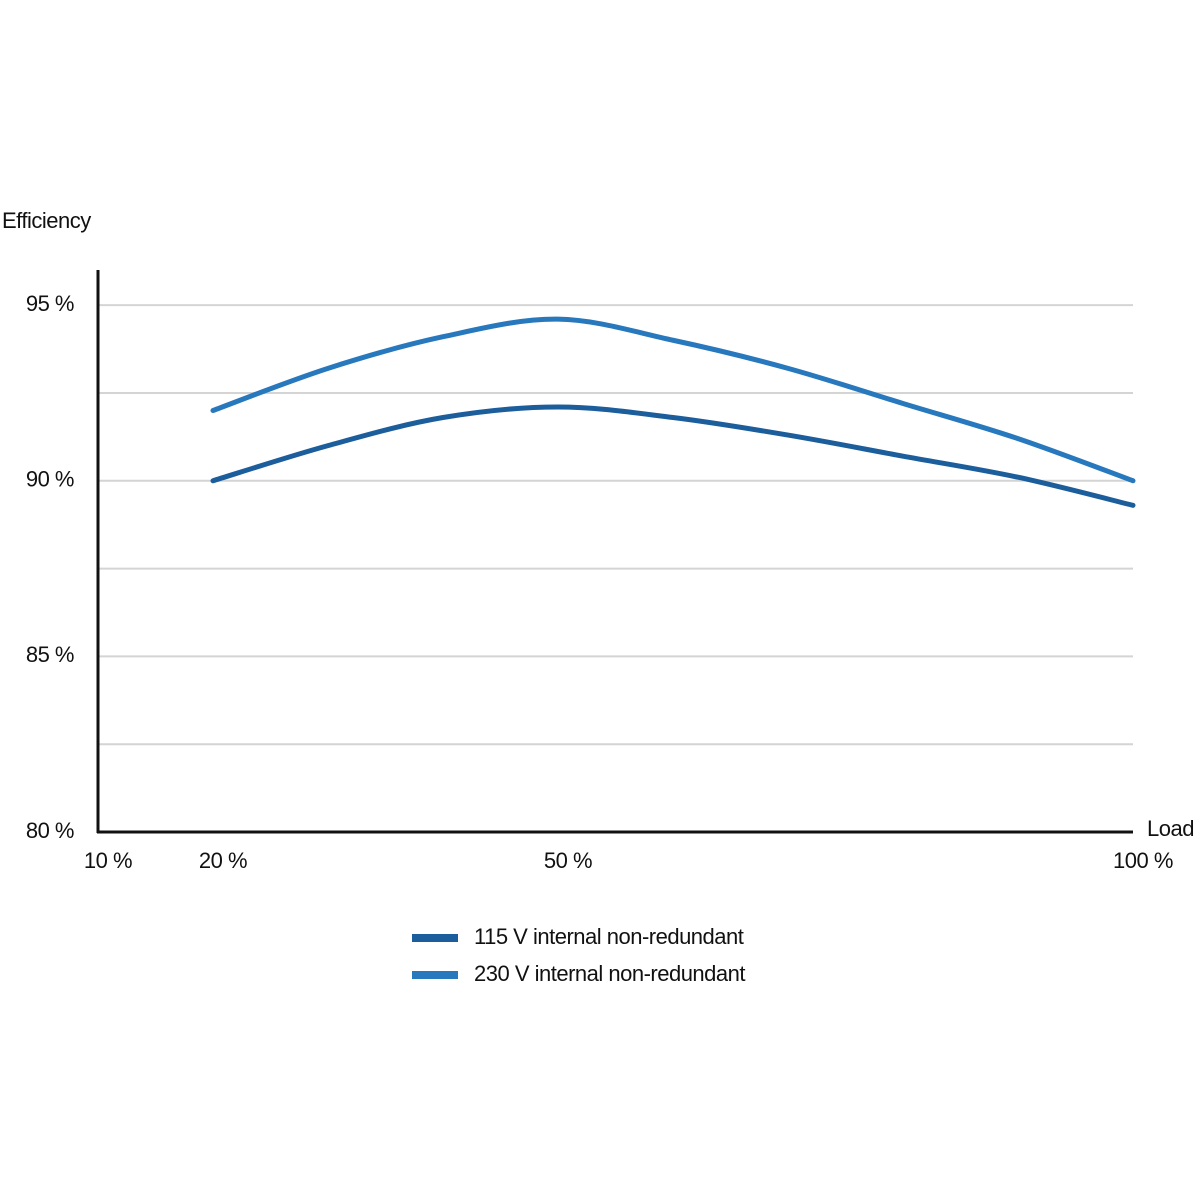  What do you see at coordinates (50, 654) in the screenshot?
I see `y-tick-label: 85 %` at bounding box center [50, 654].